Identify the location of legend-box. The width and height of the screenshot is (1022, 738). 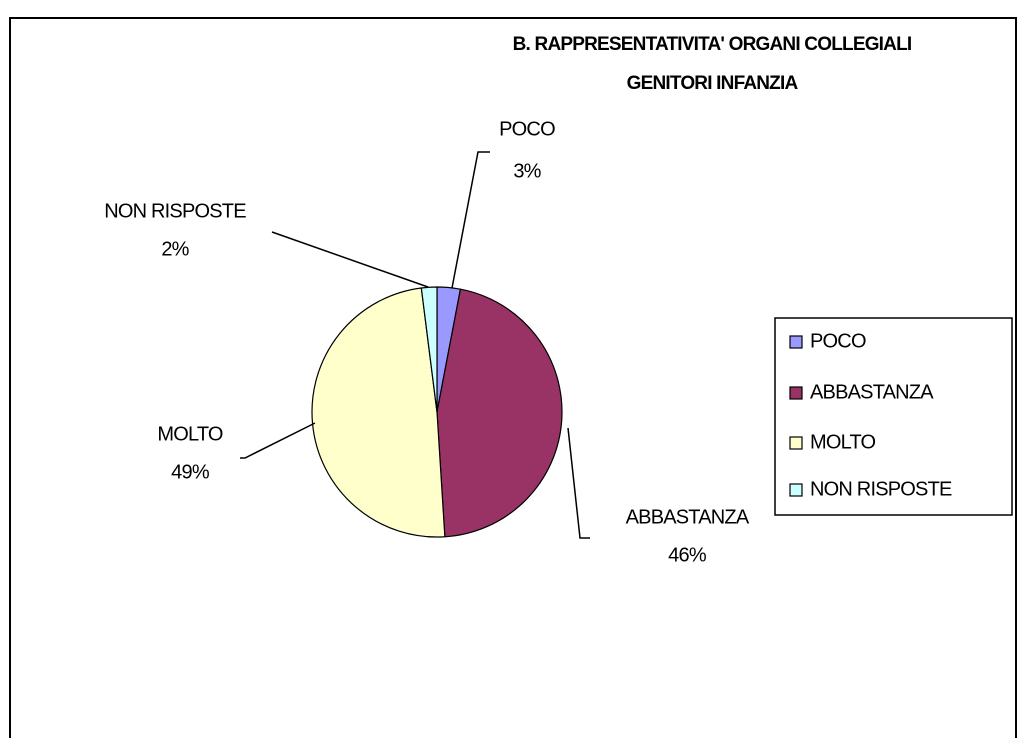
(893, 416).